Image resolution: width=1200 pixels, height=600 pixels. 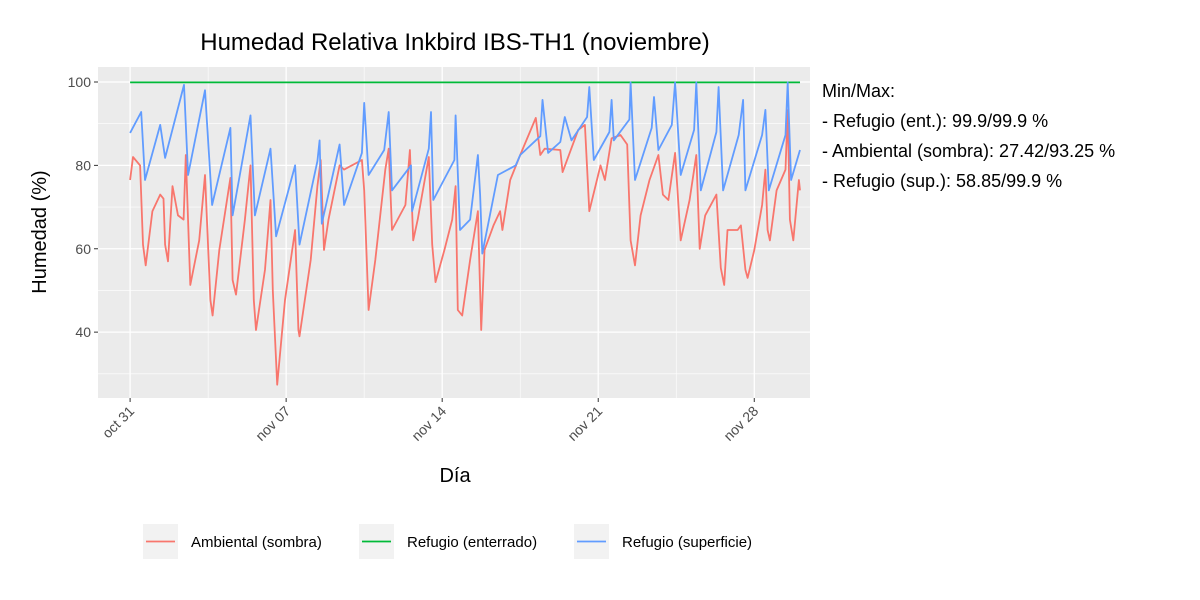 What do you see at coordinates (968, 151) in the screenshot?
I see `annotation-ambiental: - Ambiental (sombra): 27.42/93.25 %` at bounding box center [968, 151].